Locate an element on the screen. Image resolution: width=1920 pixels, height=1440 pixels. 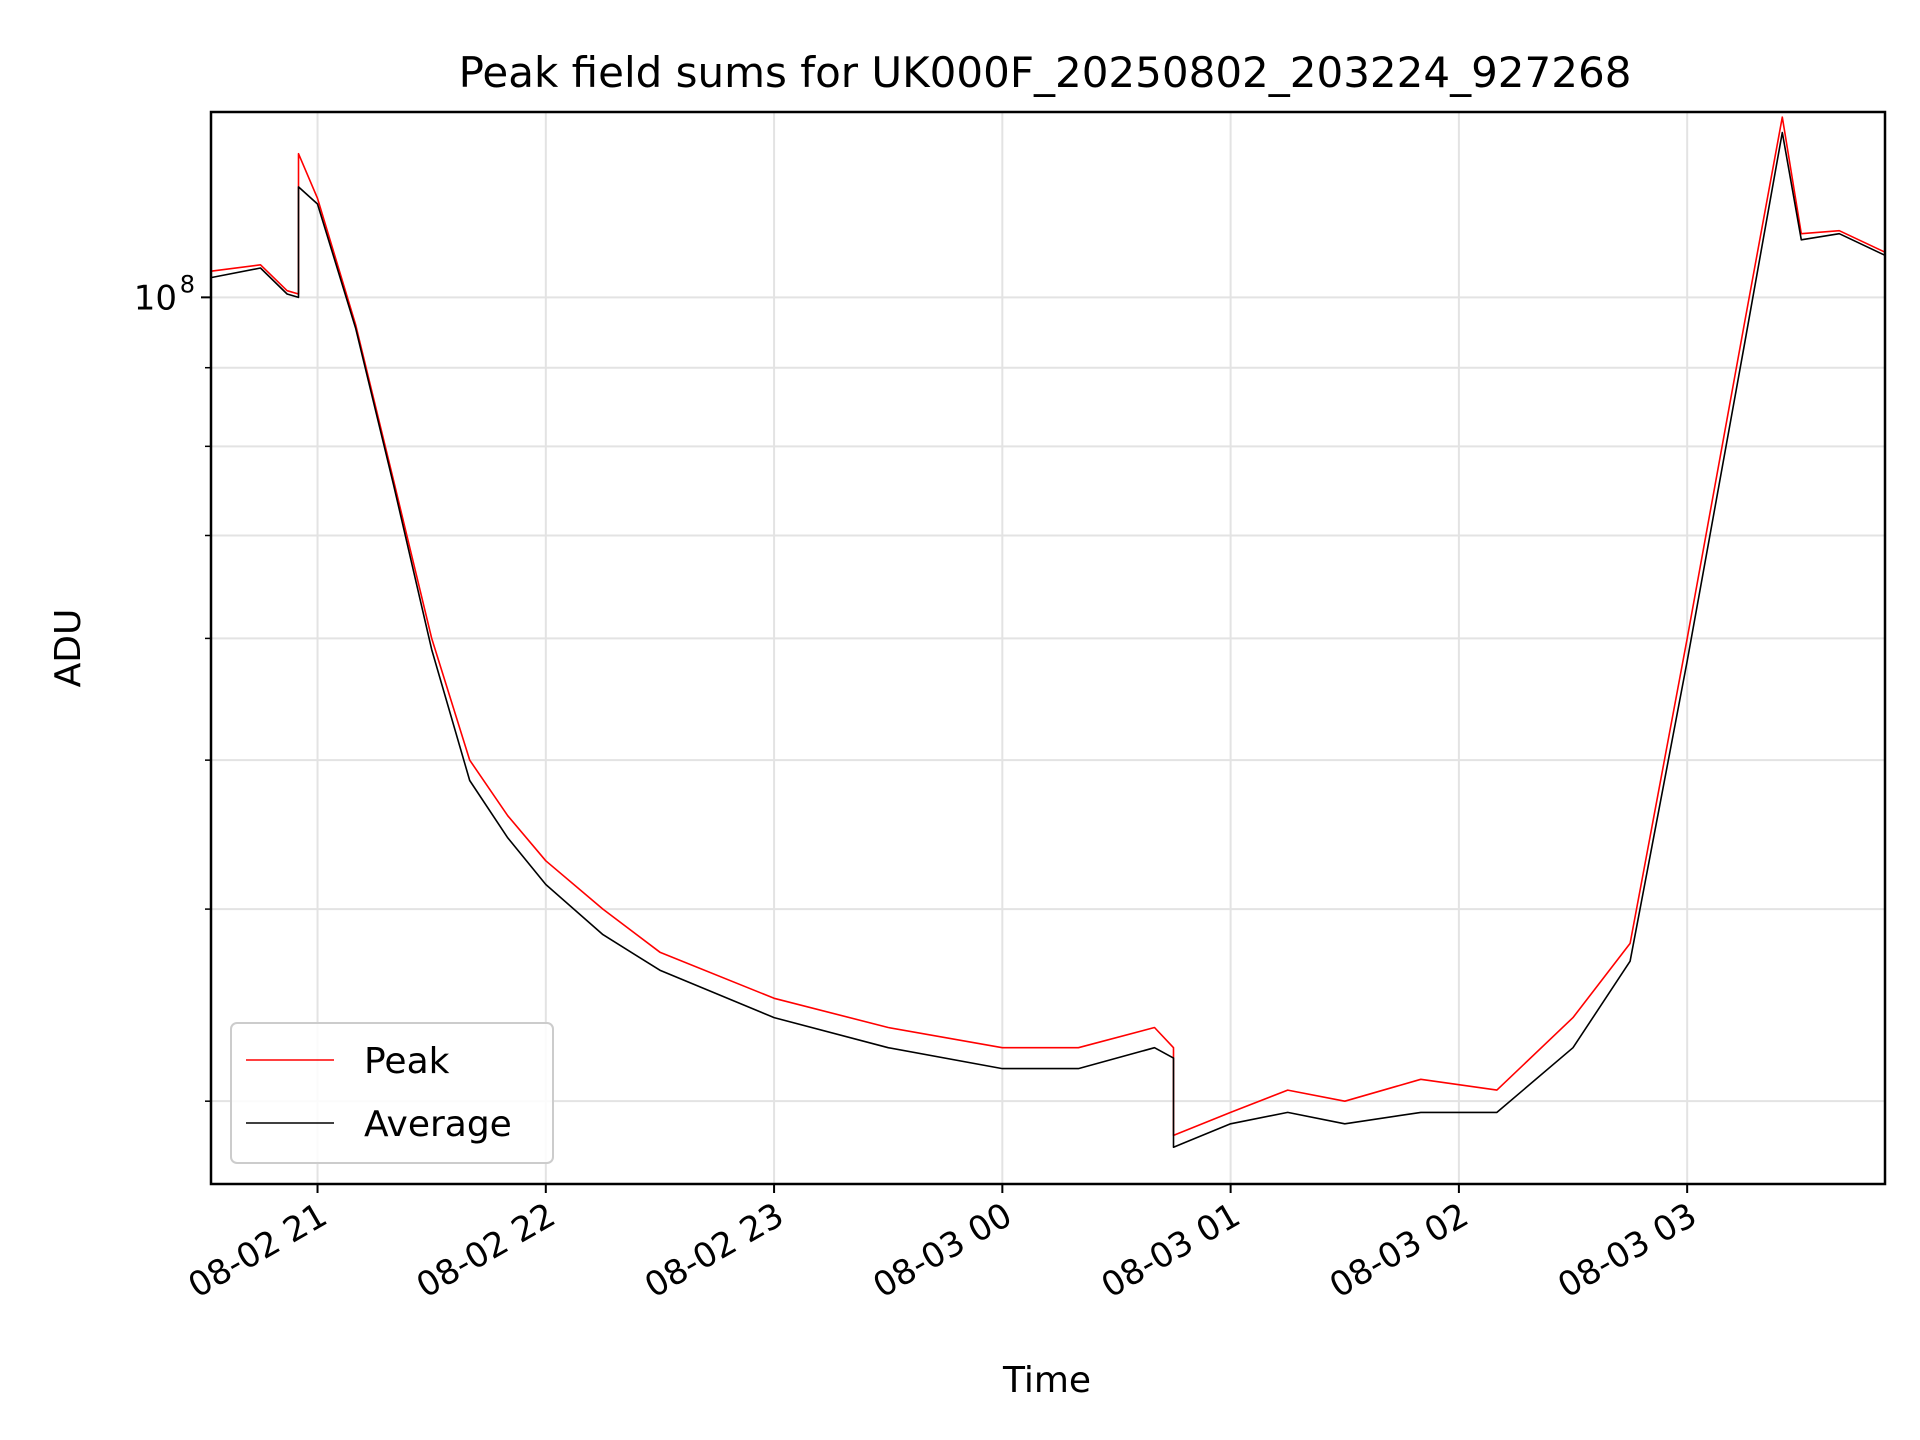
legend-label-average: Average is located at coordinates (438, 1124).